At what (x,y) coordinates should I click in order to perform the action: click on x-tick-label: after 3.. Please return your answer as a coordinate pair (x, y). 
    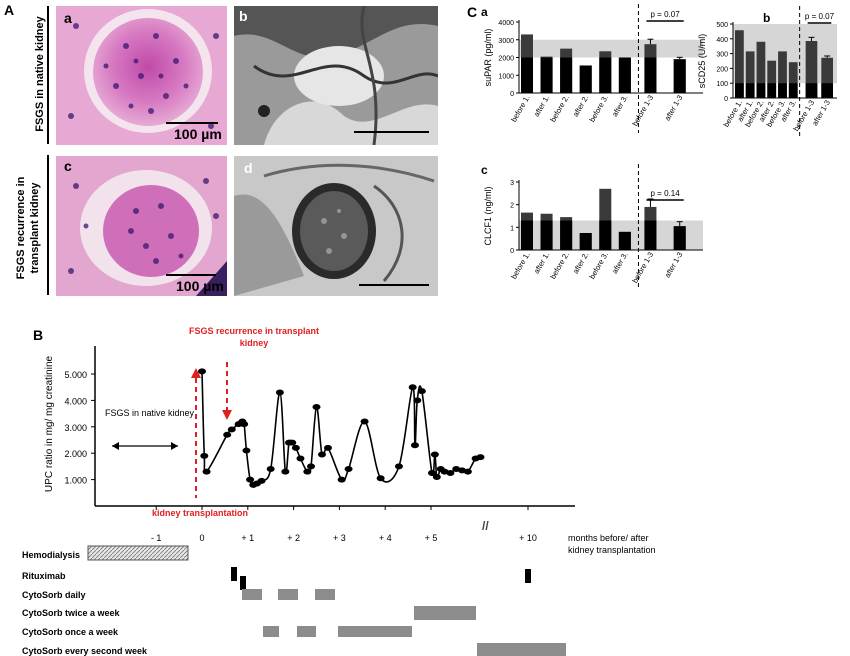
    Looking at the image, I should click on (619, 106).